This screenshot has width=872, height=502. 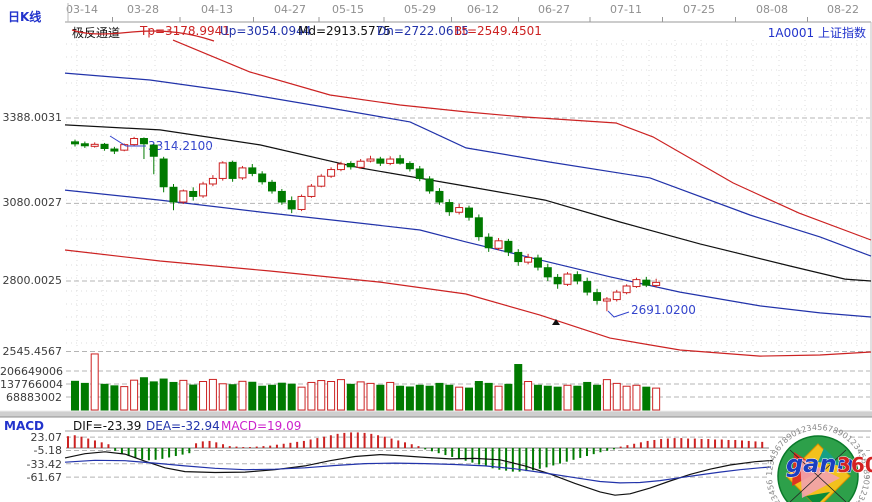 What do you see at coordinates (46, 438) in the screenshot?
I see `macd-axis-label: 23.07` at bounding box center [46, 438].